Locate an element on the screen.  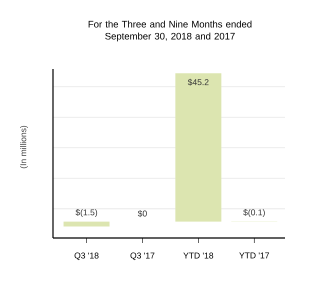
data-label: $0 is located at coordinates (142, 214).